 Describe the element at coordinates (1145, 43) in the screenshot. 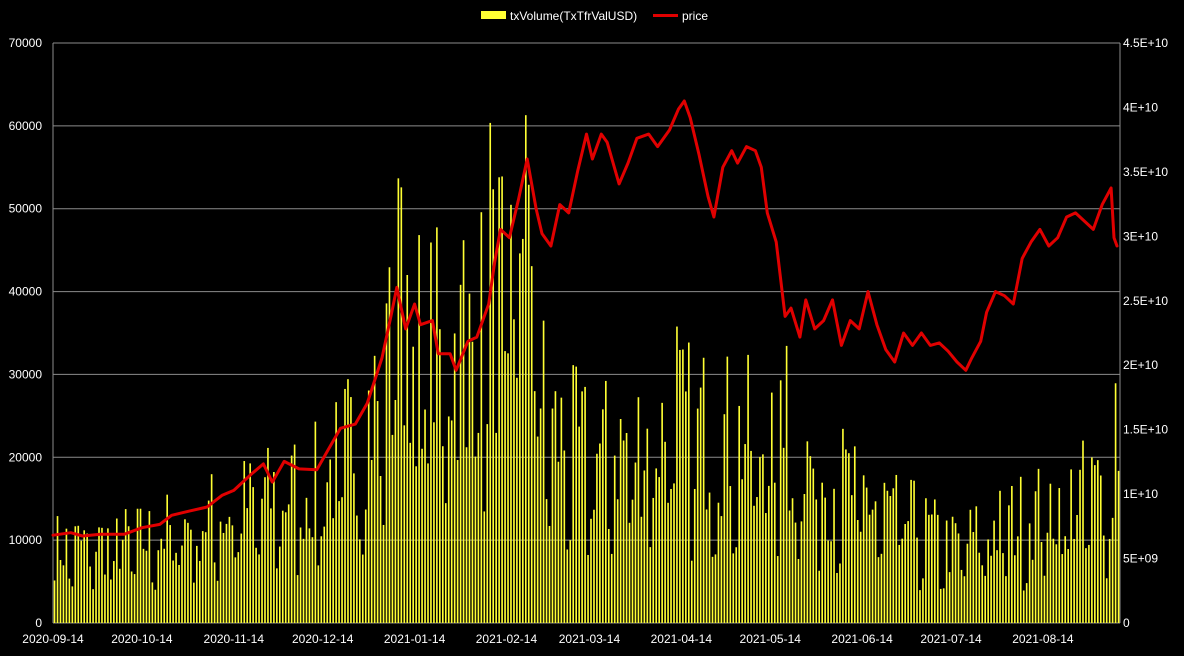

I see `right-tick-label: 4.5E+10` at that location.